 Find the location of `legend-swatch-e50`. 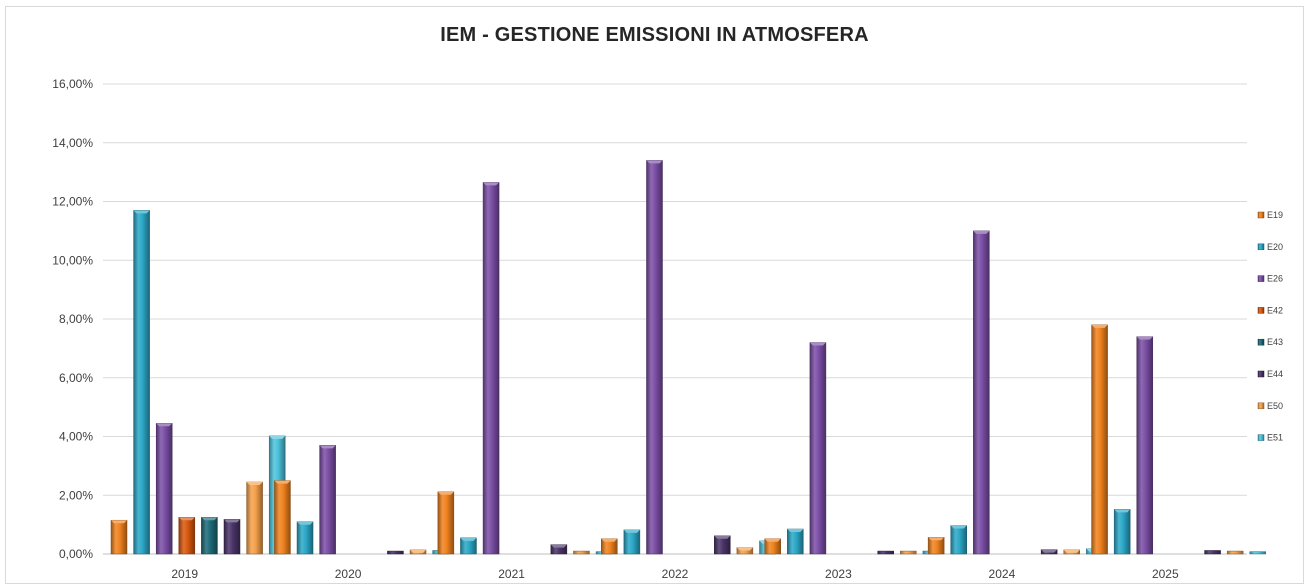

legend-swatch-e50 is located at coordinates (1261, 406).